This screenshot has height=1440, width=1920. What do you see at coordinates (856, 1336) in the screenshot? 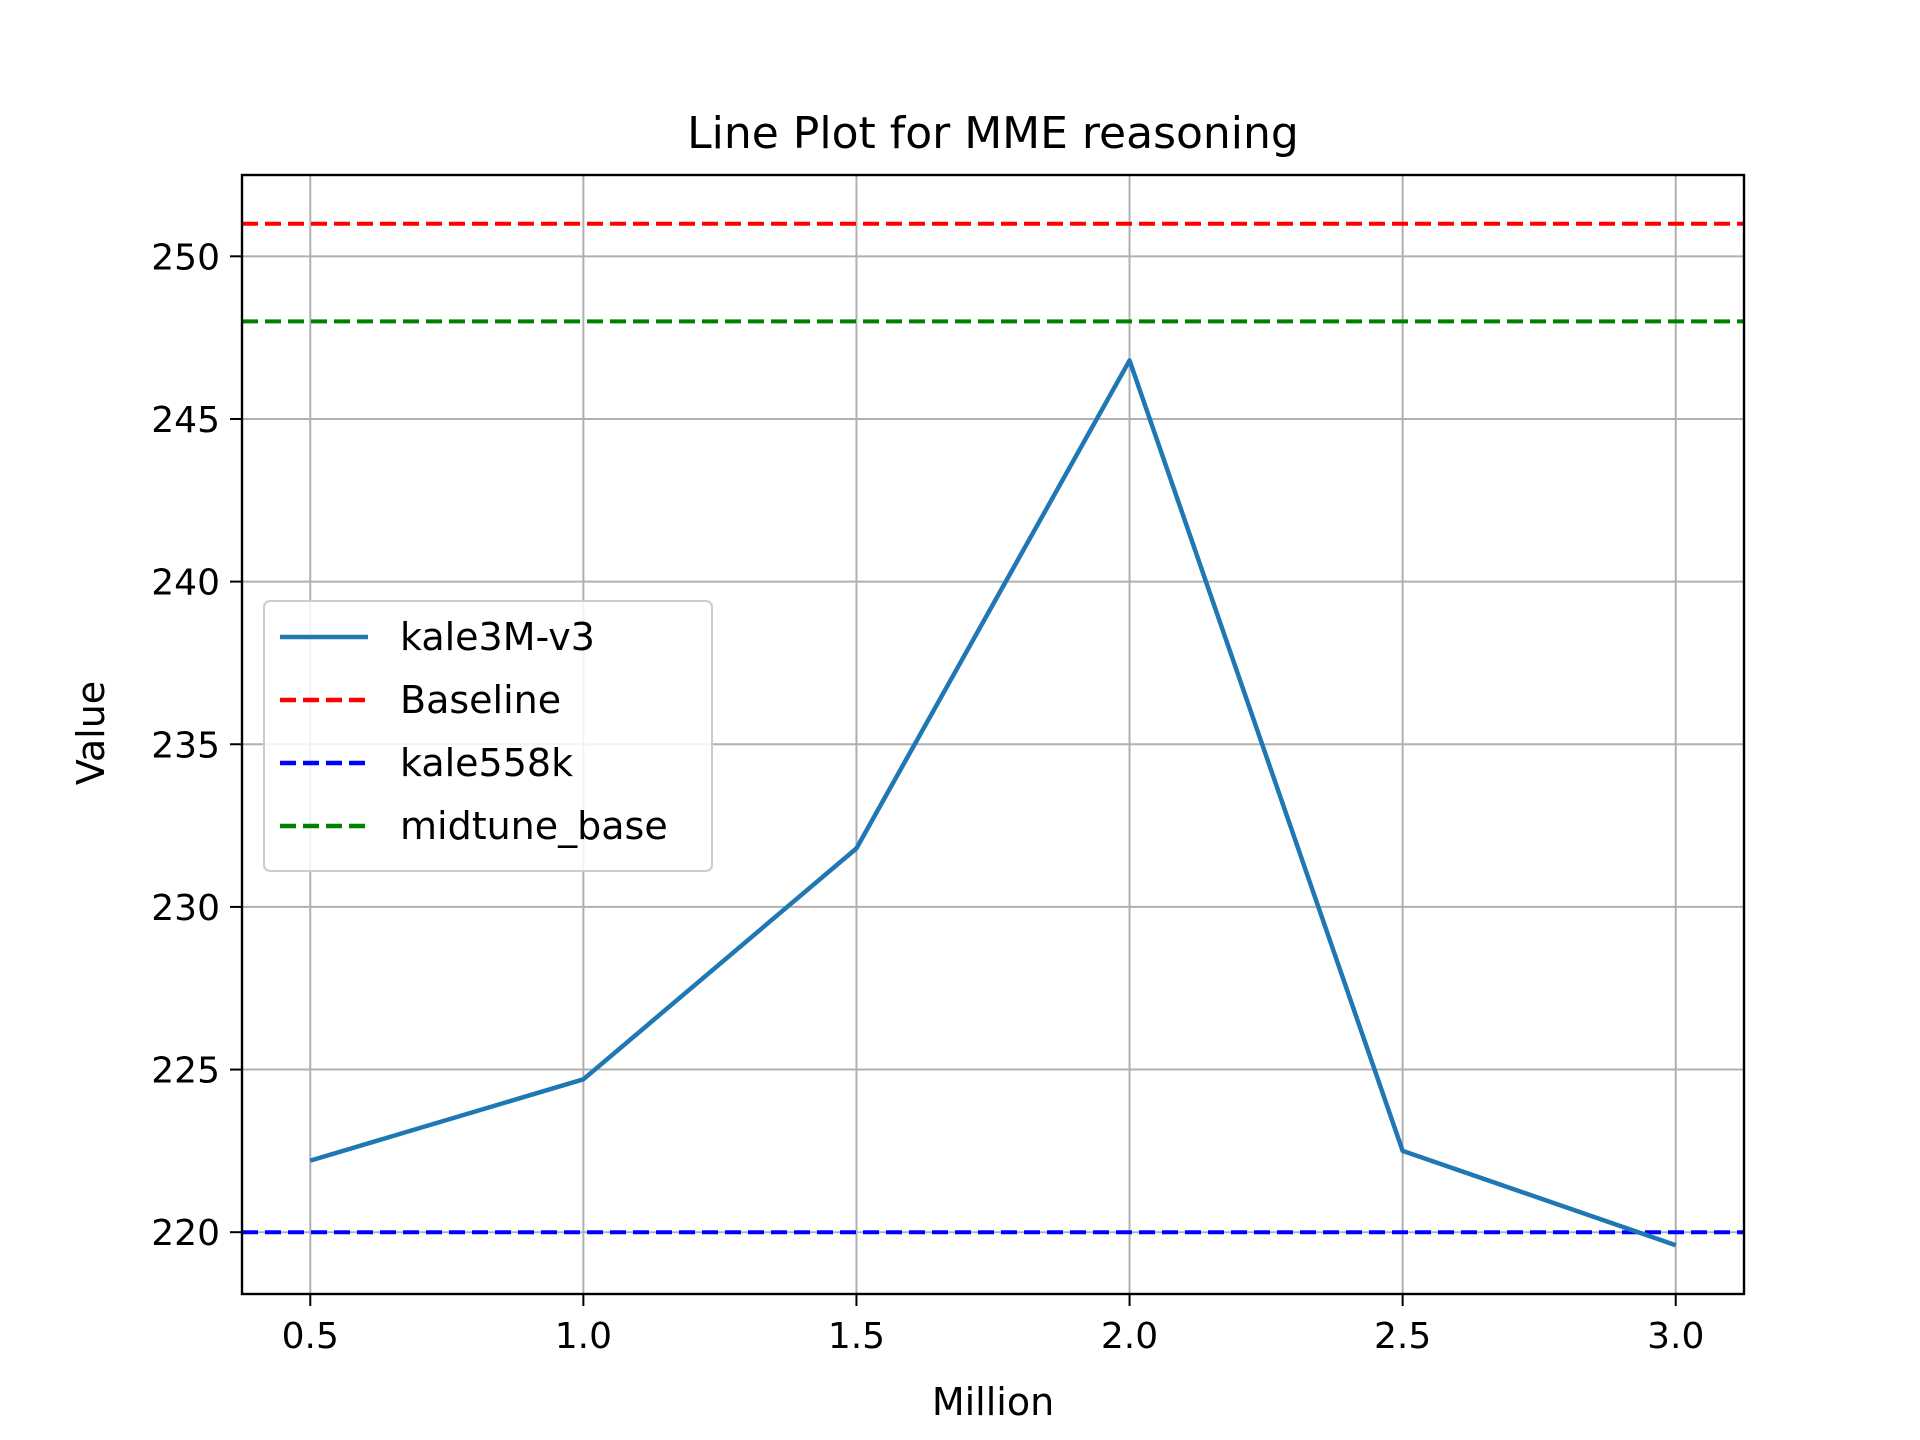
I see `x-tick-label: 1.5` at bounding box center [856, 1336].